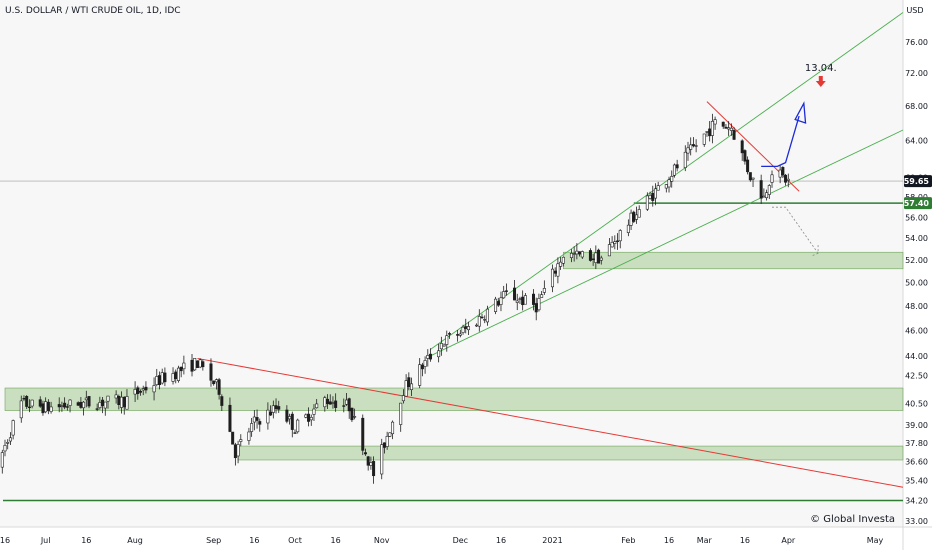  I want to click on support-price-badge: 57.40, so click(918, 203).